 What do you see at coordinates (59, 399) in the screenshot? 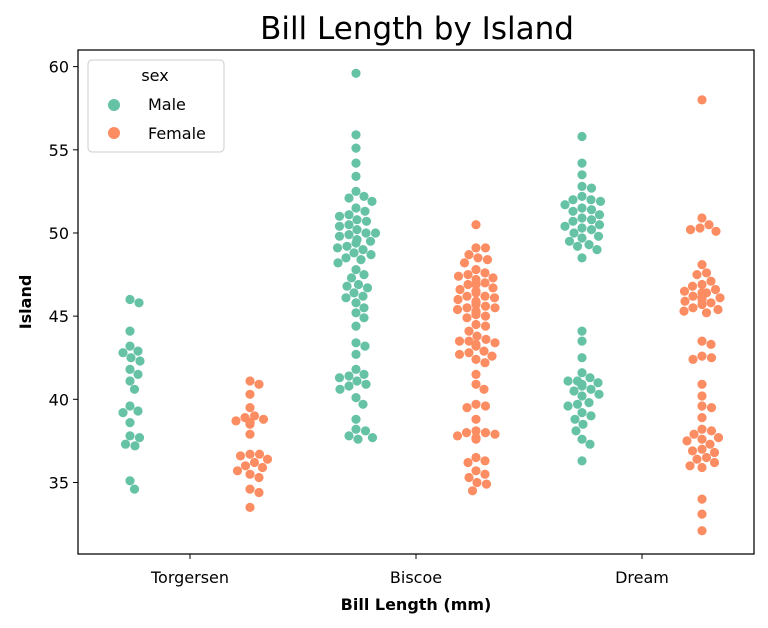
I see `y-tick-label: 40` at bounding box center [59, 399].